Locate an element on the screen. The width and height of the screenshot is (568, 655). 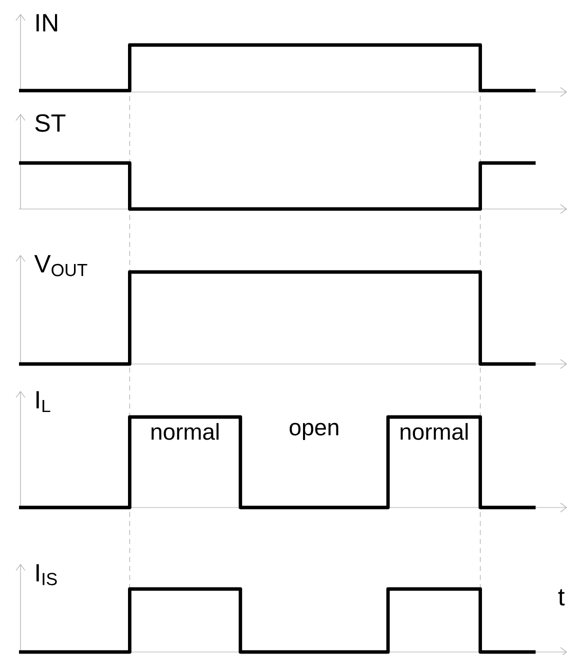
y-axis-title: I$_{IS}$ is located at coordinates (46, 575).